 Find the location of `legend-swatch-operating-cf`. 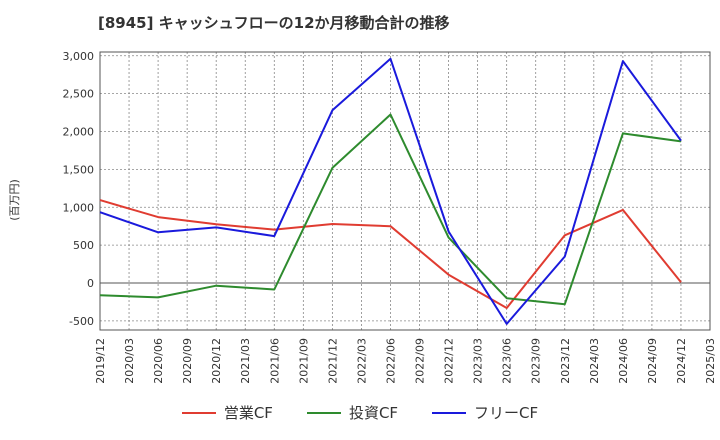

legend-swatch-operating-cf is located at coordinates (198, 412).